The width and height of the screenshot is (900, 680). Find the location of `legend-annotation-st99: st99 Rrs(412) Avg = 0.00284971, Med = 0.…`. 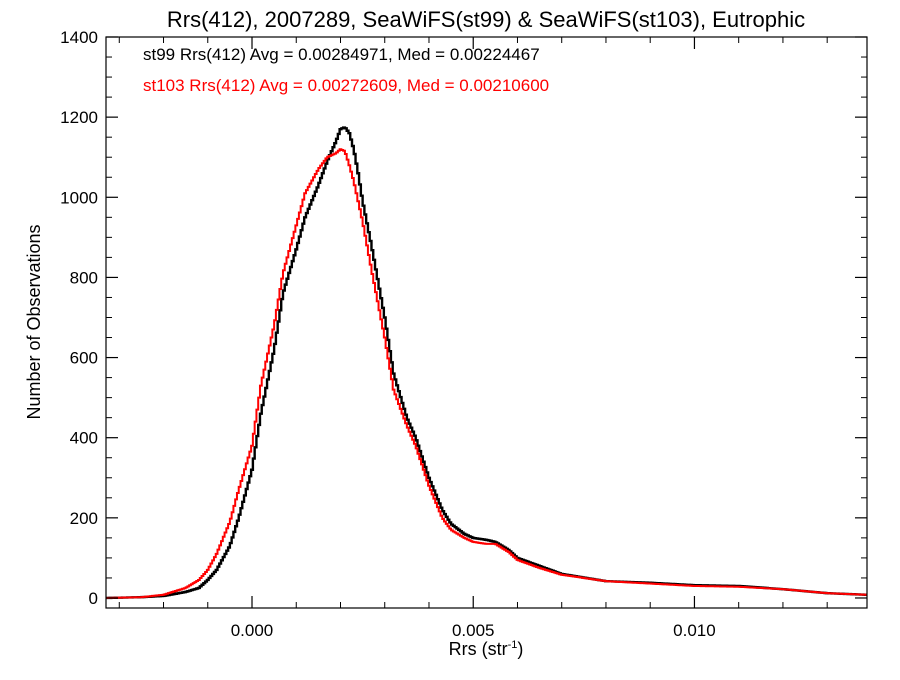

legend-annotation-st99: st99 Rrs(412) Avg = 0.00284971, Med = 0.… is located at coordinates (341, 54).